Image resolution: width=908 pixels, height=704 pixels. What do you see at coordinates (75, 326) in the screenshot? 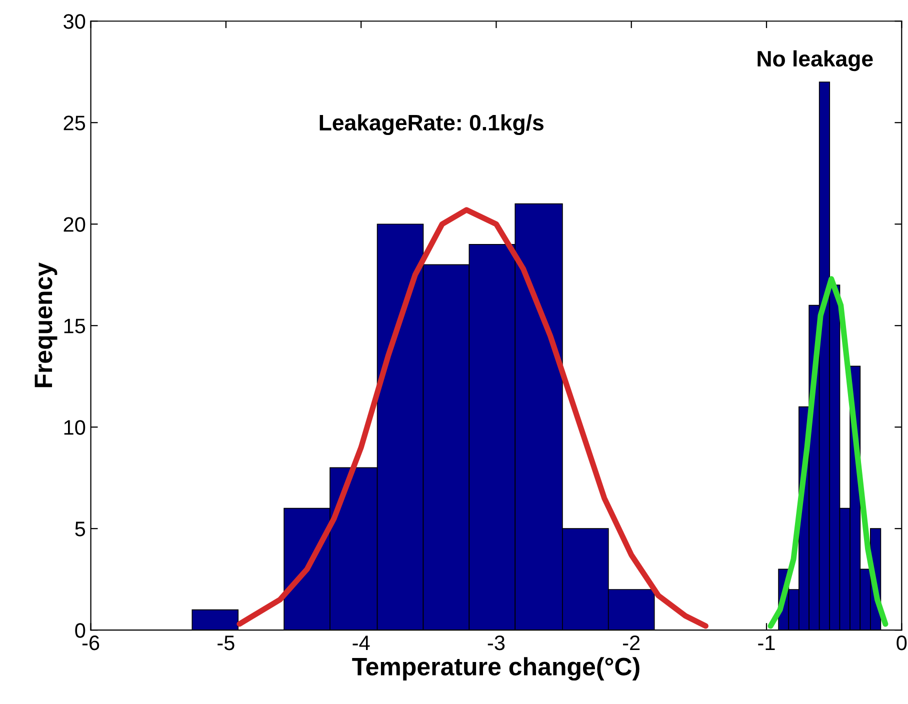
I see `y-tick-label: 15` at bounding box center [75, 326].